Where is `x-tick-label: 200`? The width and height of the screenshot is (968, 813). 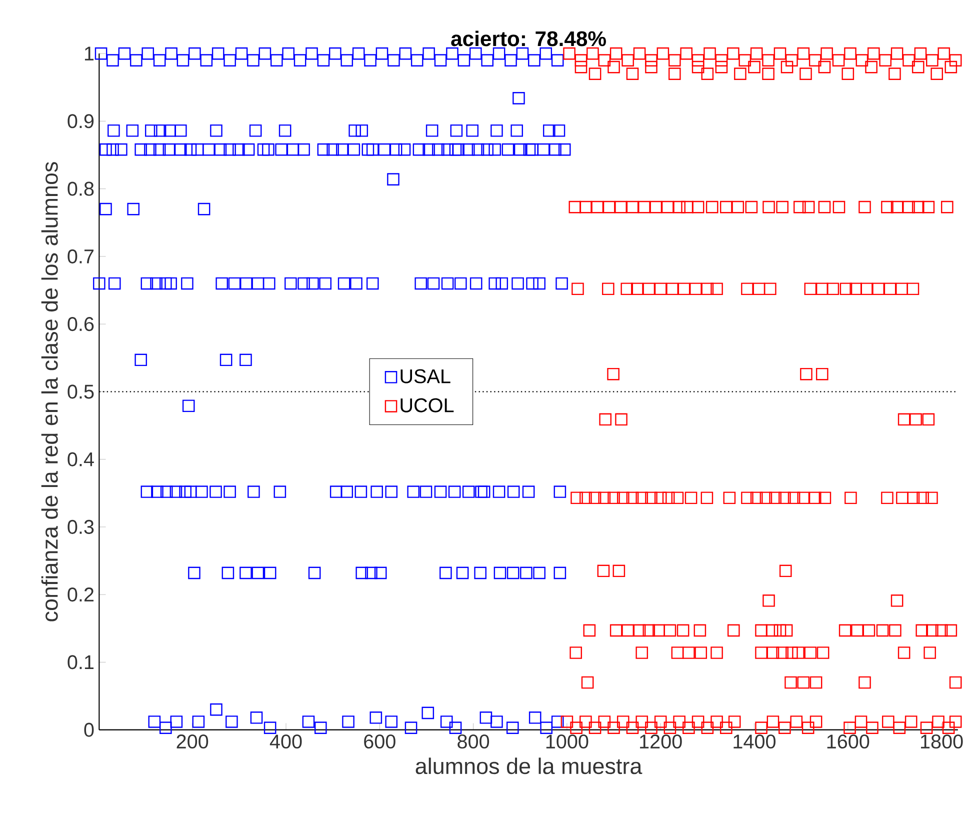 x-tick-label: 200 is located at coordinates (192, 741).